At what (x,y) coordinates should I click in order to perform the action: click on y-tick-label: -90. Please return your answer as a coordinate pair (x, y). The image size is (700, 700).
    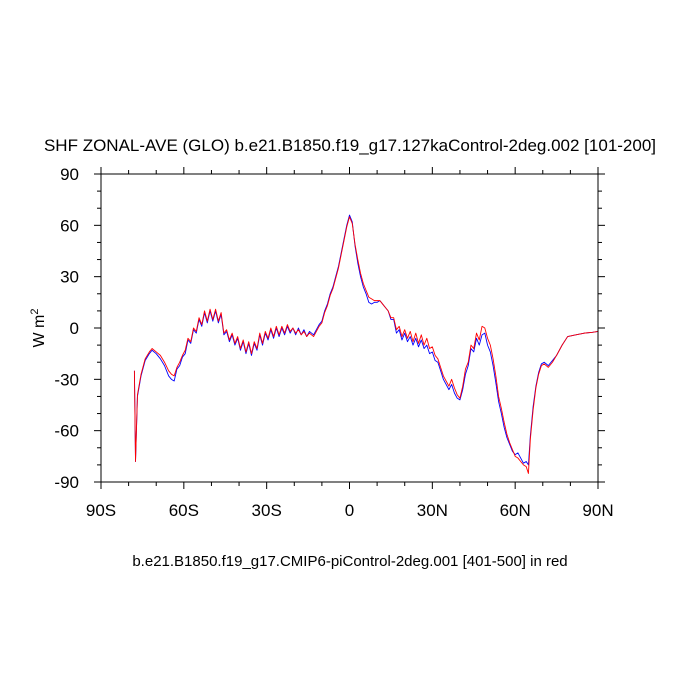
    Looking at the image, I should click on (66, 482).